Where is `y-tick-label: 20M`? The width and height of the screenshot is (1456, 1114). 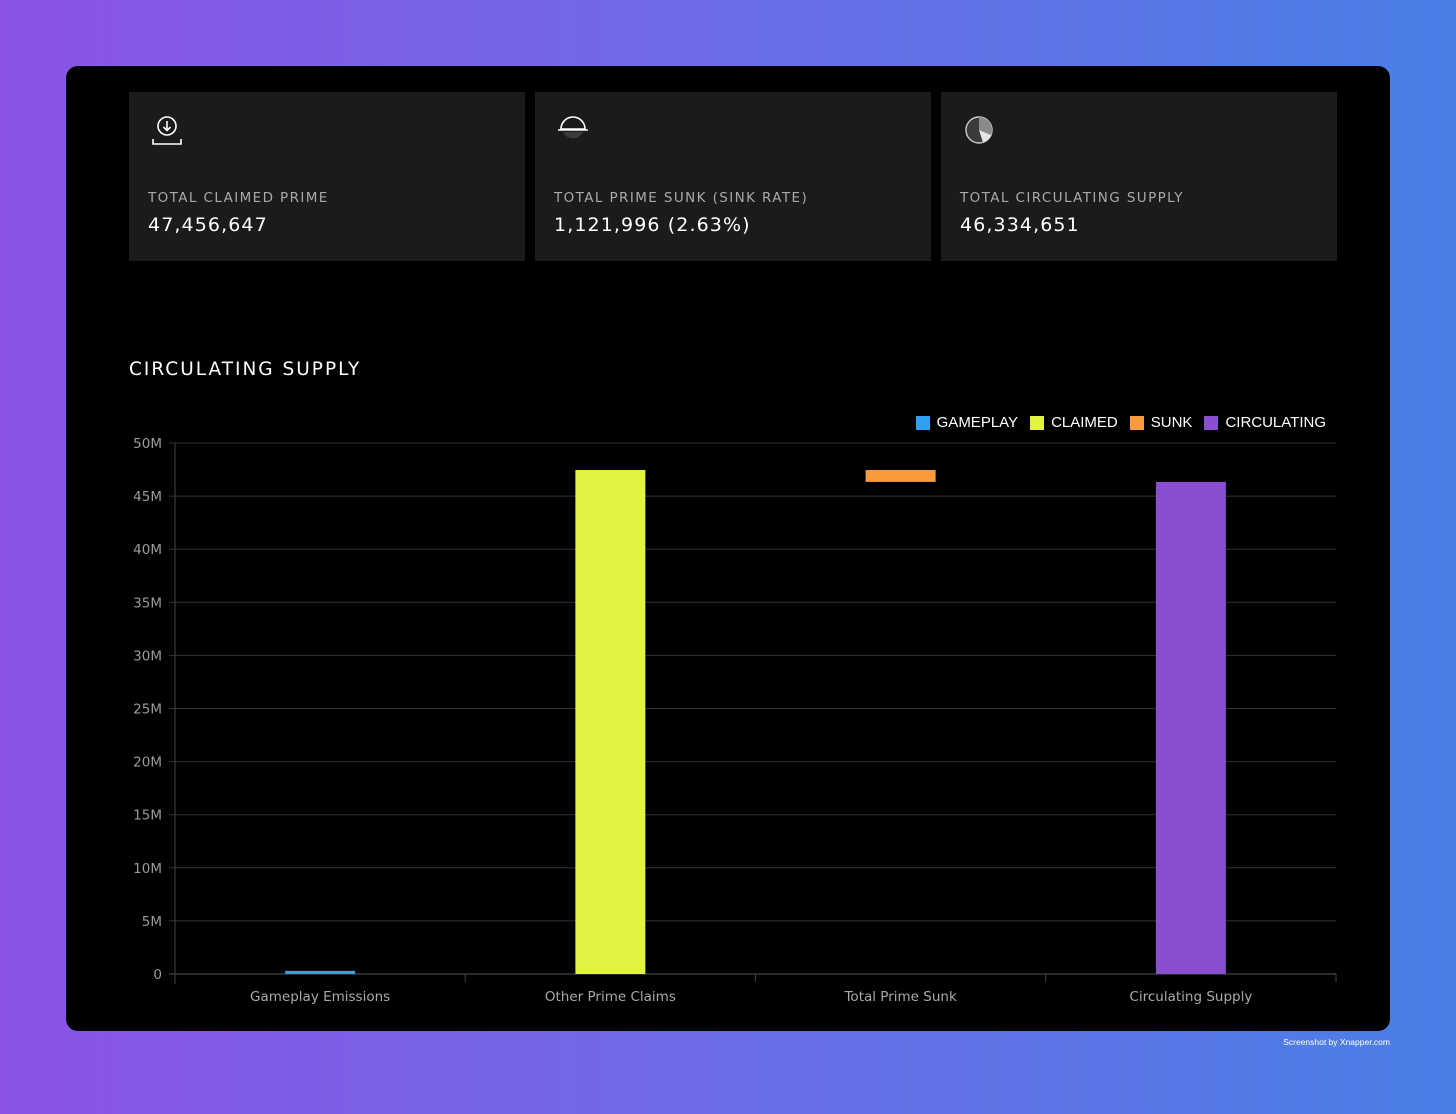 y-tick-label: 20M is located at coordinates (147, 763).